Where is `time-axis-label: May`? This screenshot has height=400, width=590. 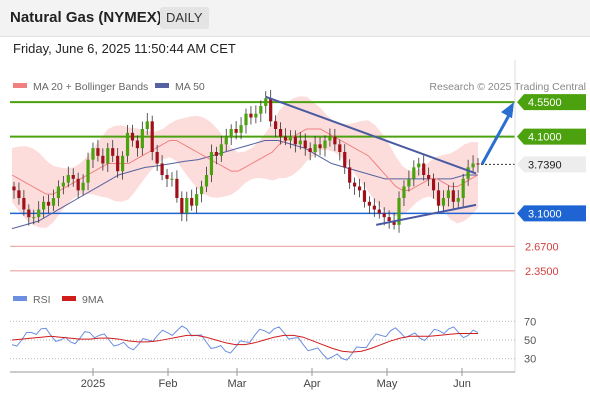 time-axis-label: May is located at coordinates (387, 384).